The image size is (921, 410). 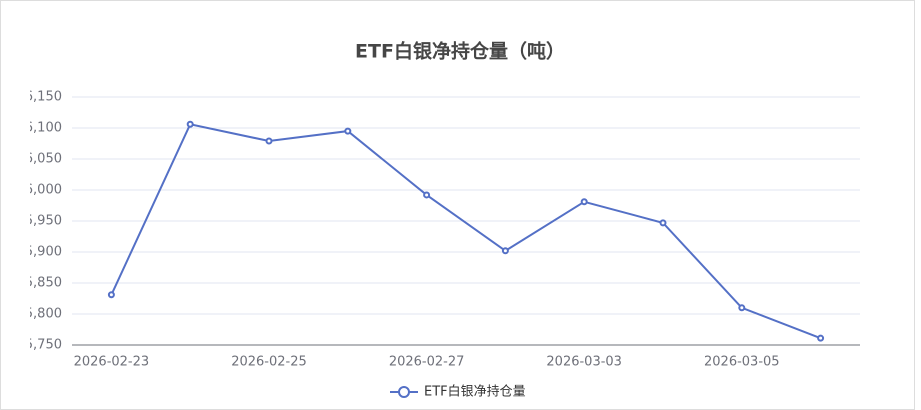 I want to click on y-tick-label: 16,150, so click(x=40, y=97).